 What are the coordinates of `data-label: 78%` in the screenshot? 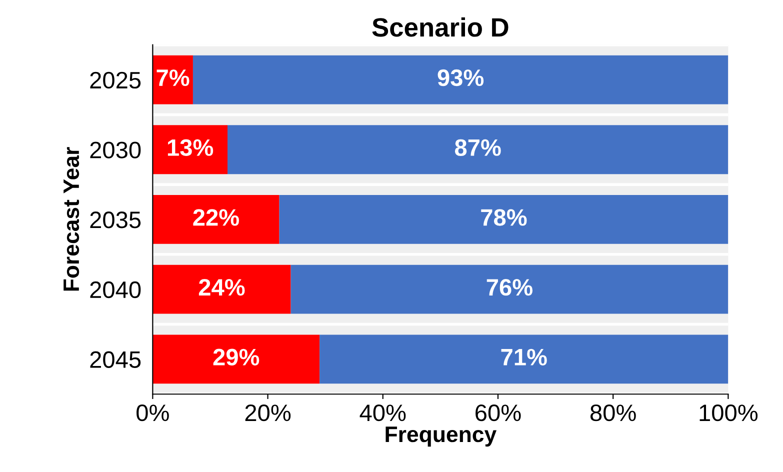 It's located at (504, 217).